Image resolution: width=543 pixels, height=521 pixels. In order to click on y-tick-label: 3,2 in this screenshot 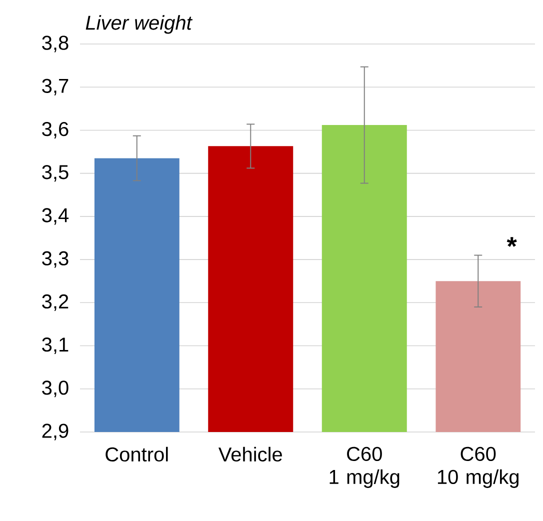, I will do `click(55, 302)`.